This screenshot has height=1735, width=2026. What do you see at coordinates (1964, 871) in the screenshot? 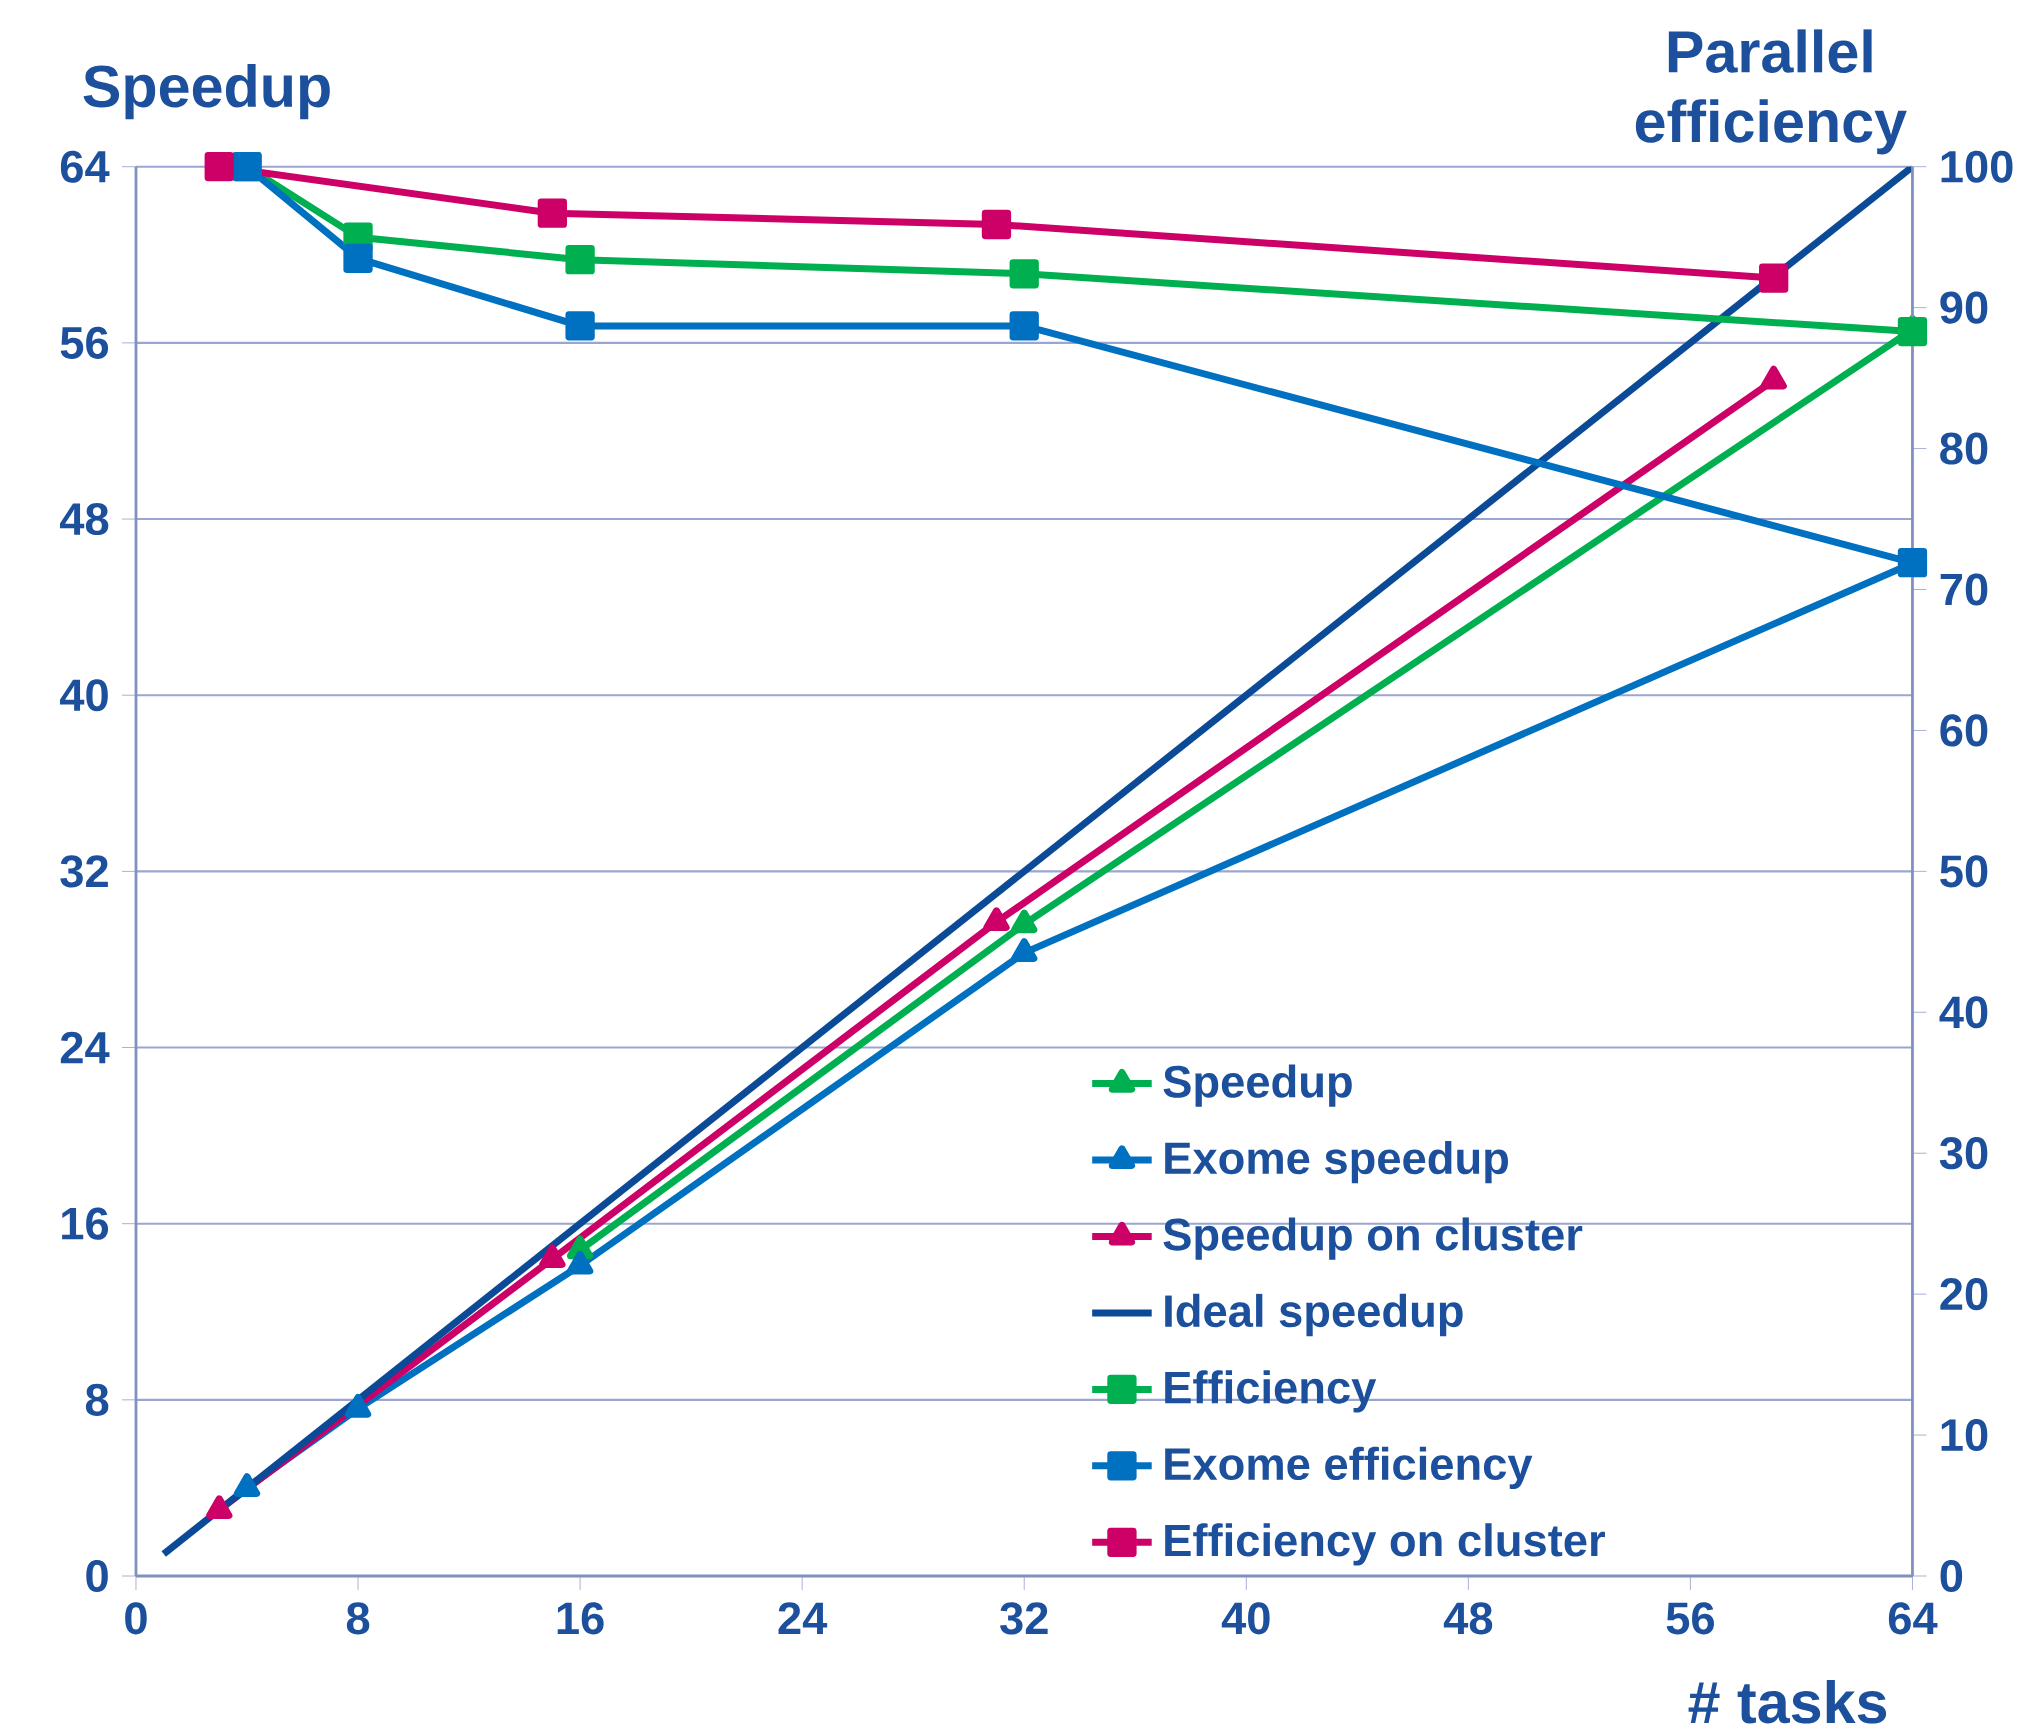
I see `y2-tick-label: 50` at bounding box center [1964, 871].